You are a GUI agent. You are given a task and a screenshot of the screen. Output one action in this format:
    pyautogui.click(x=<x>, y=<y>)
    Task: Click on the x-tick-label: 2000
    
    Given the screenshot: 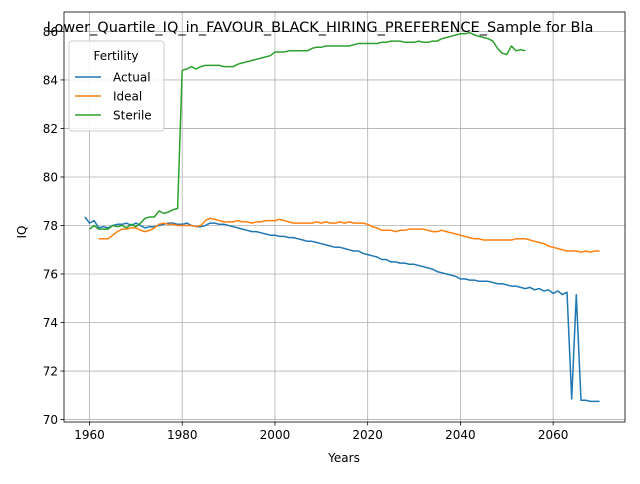 What is the action you would take?
    pyautogui.click(x=275, y=435)
    